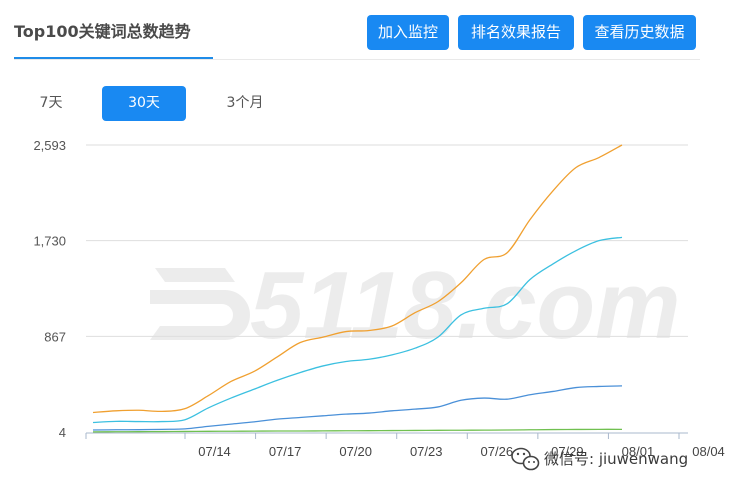 The width and height of the screenshot is (731, 491). Describe the element at coordinates (365, 31) in the screenshot. I see `panel-header: Top100关键词总数趋势 加入监控 排名效果报告 查看历史数据` at that location.